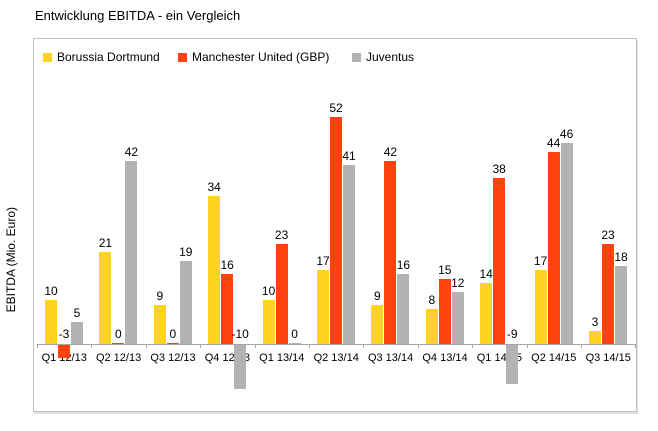 This screenshot has width=658, height=431. What do you see at coordinates (499, 358) in the screenshot?
I see `x-axis-label: Q1 14/15` at bounding box center [499, 358].